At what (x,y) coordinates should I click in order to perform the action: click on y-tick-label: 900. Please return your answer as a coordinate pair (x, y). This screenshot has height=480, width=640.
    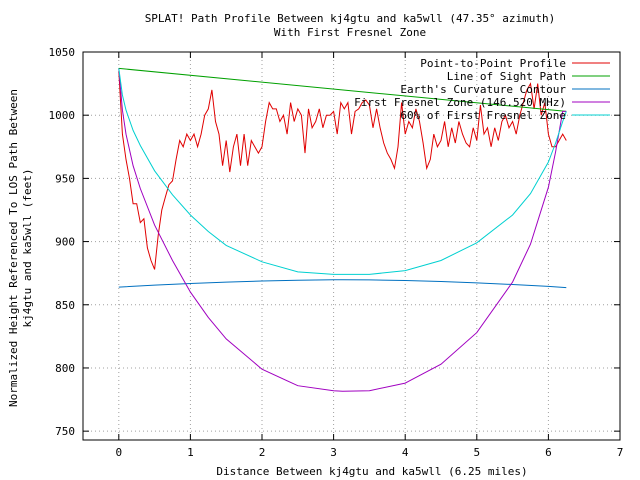
    Looking at the image, I should click on (65, 242).